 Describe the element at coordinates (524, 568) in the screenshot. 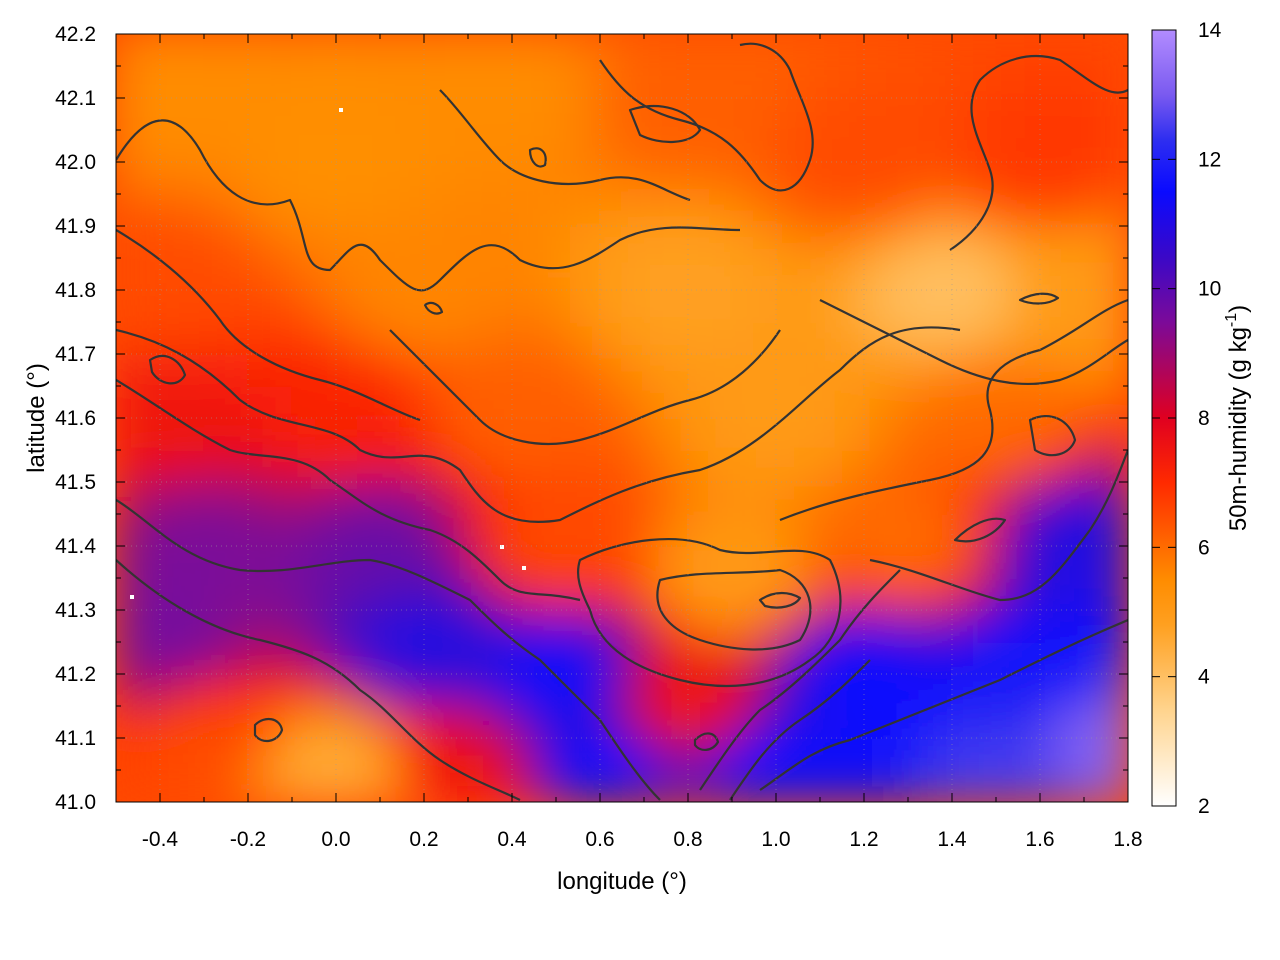

I see `marker-dot` at that location.